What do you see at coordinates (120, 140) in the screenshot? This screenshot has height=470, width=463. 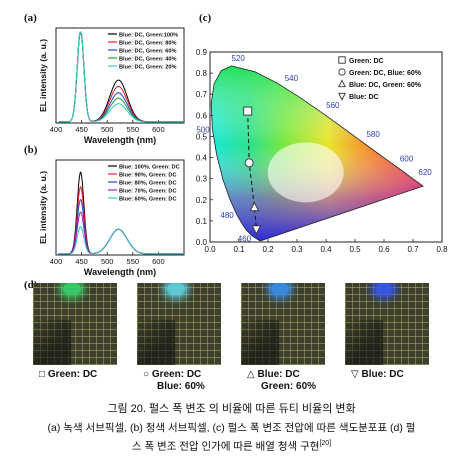 I see `chart-a-xlabel: Wavelength (nm)` at bounding box center [120, 140].